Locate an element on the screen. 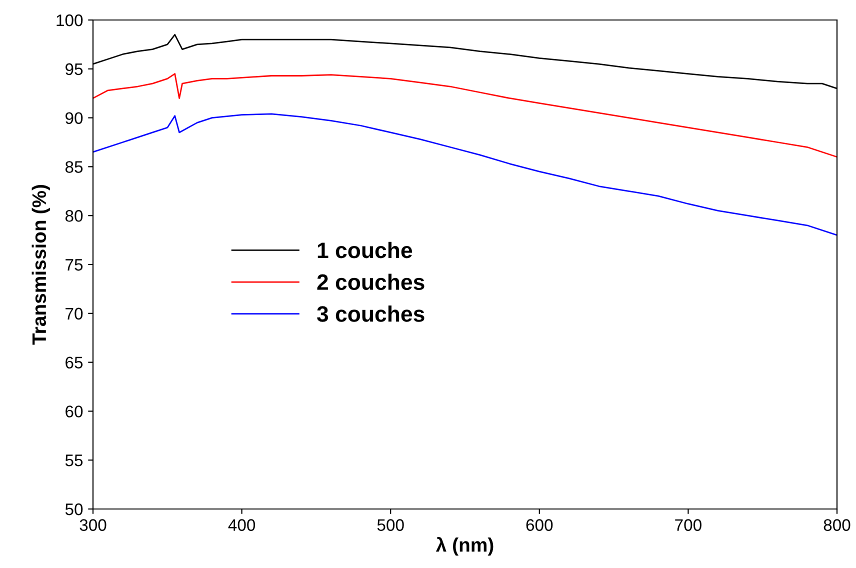  legend-label: 3 couches is located at coordinates (370, 314).